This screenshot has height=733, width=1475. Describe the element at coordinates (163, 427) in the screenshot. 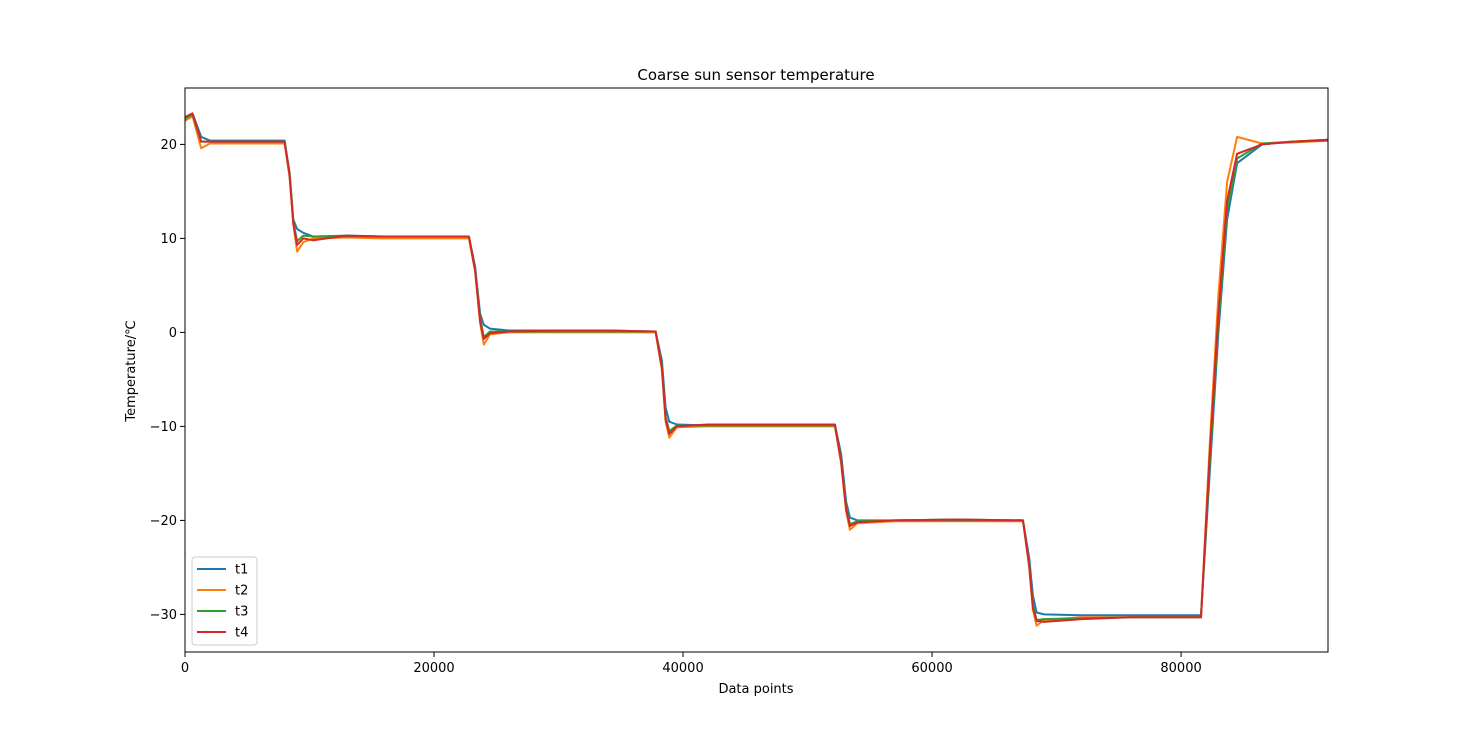

I see `y-tick-label: −10` at that location.